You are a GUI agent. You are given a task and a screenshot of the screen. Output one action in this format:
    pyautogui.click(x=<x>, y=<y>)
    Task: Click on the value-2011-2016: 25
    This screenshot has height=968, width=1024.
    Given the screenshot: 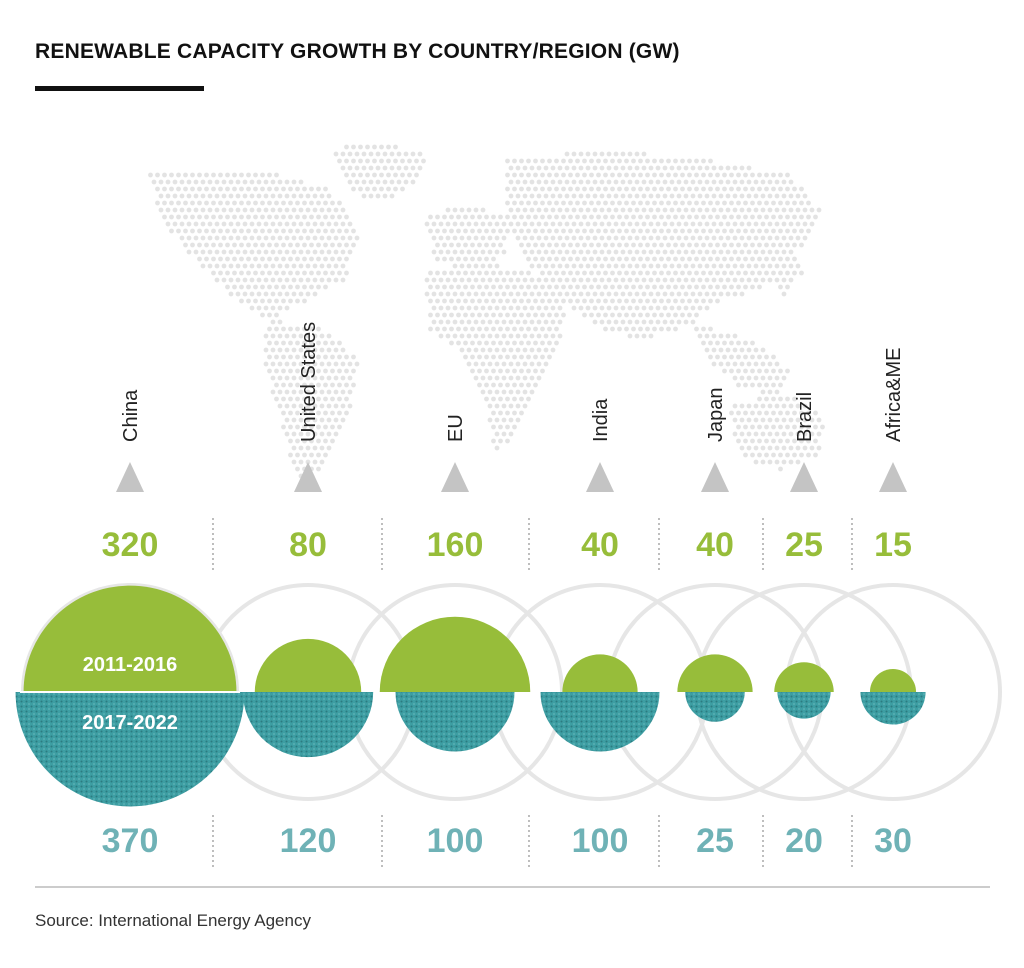 What is the action you would take?
    pyautogui.click(x=804, y=545)
    